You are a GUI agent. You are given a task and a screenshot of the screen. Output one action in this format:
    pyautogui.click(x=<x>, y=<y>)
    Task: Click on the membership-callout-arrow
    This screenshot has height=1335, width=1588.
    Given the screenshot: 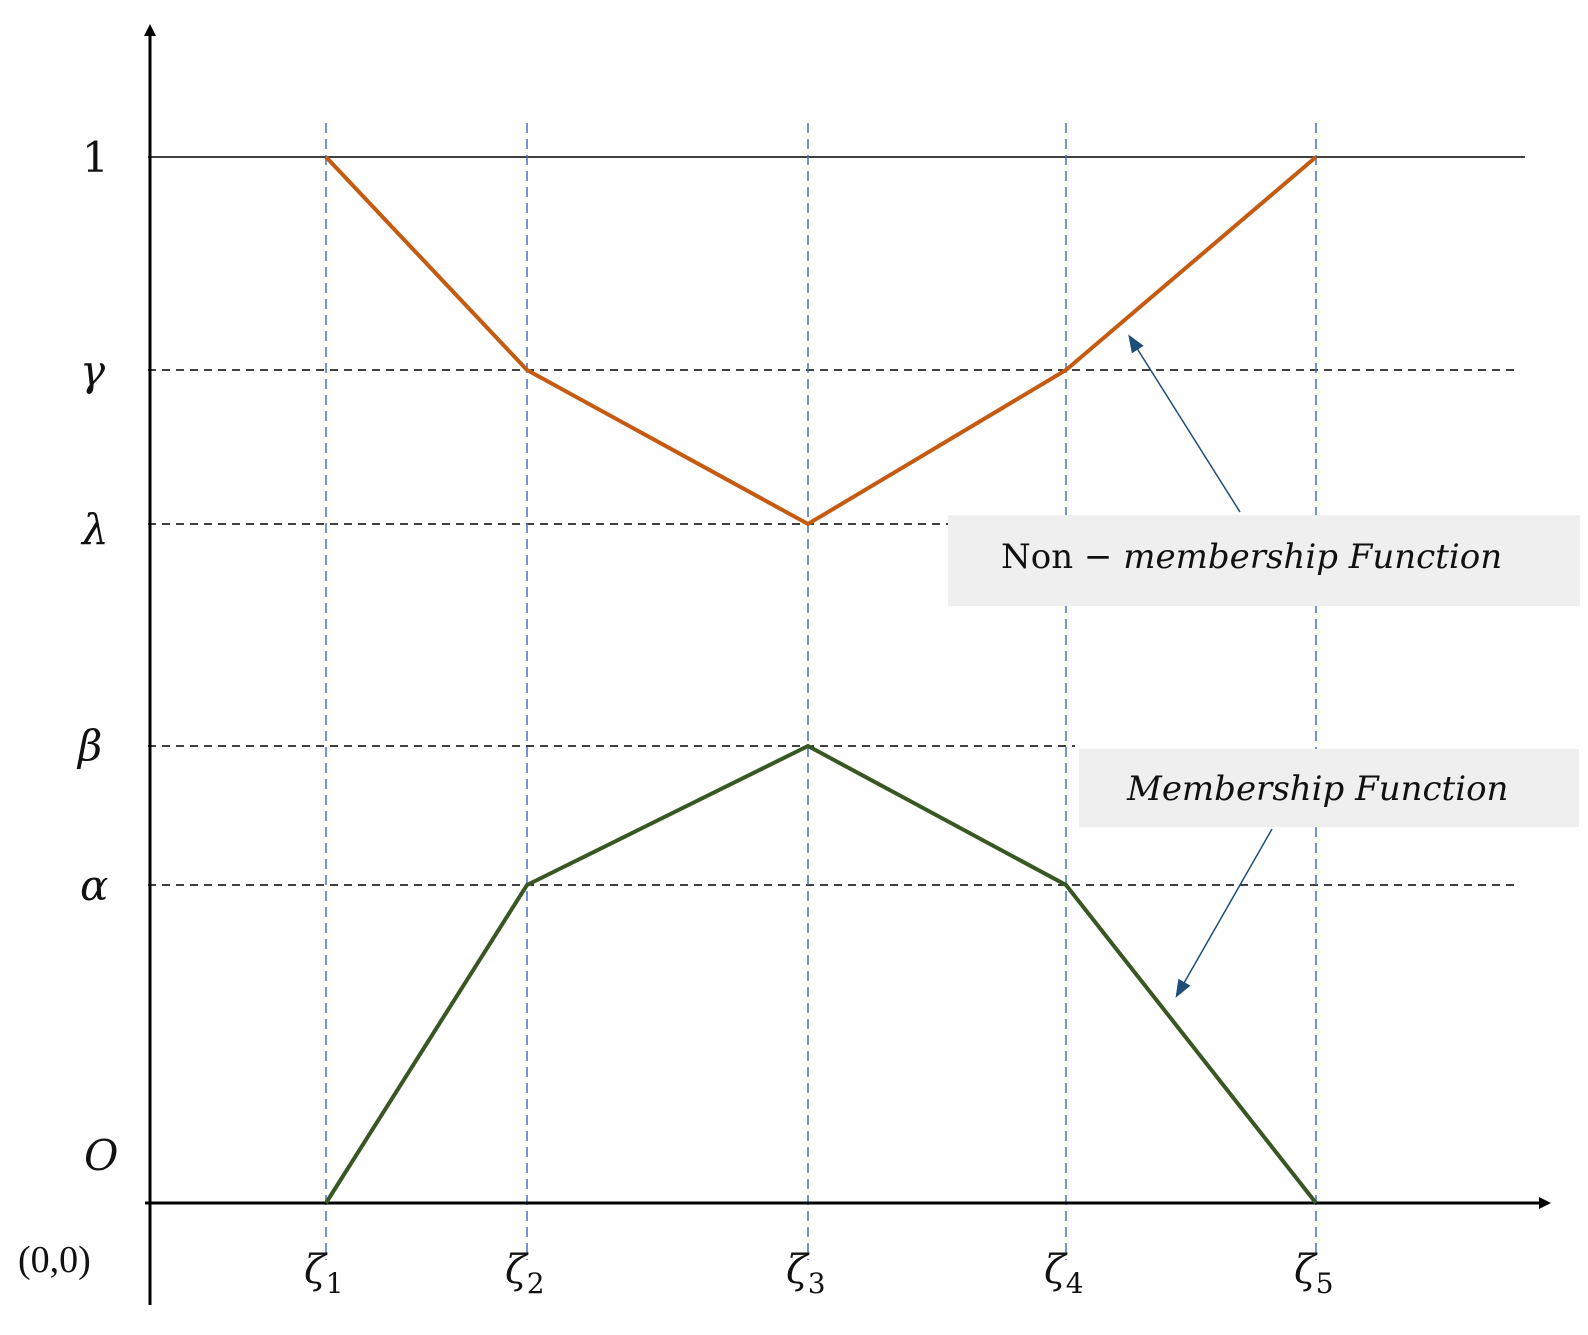 What is the action you would take?
    pyautogui.click(x=1224, y=913)
    